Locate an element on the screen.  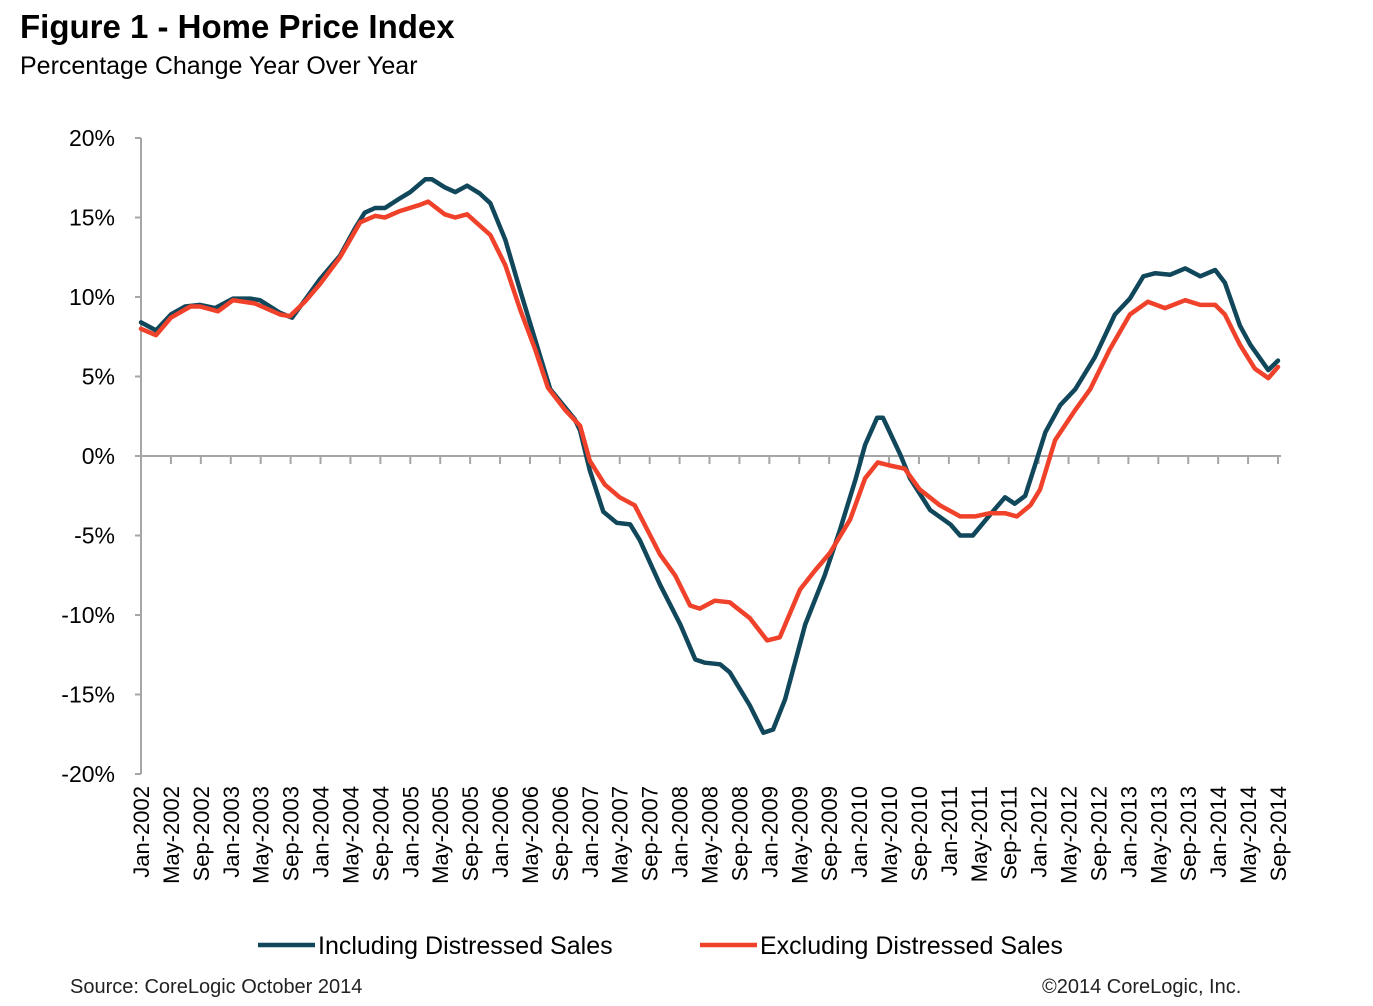
legend-label: Including Distressed Sales is located at coordinates (465, 946).